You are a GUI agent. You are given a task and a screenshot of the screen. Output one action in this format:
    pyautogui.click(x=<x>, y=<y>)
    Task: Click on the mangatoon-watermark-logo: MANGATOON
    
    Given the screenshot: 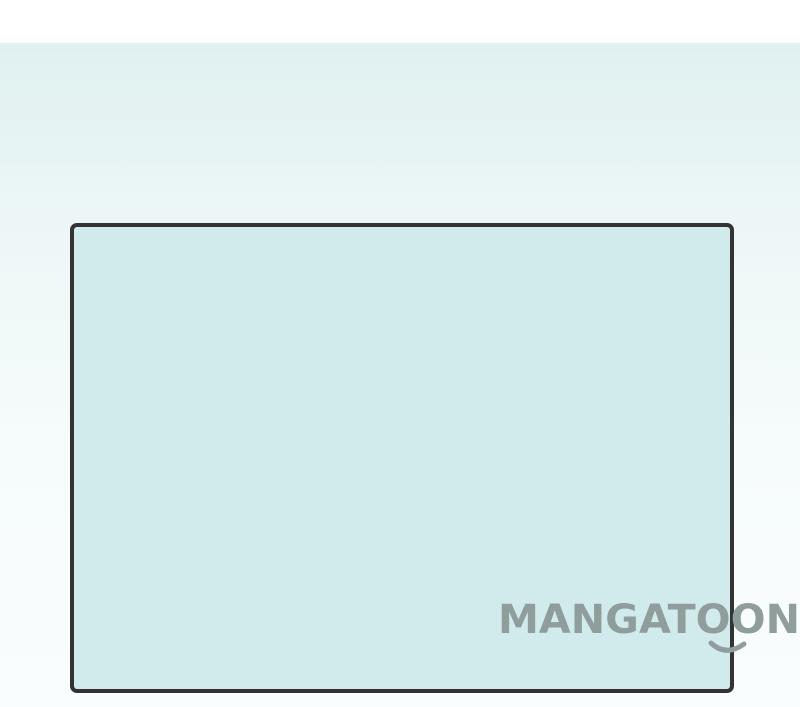 What is the action you would take?
    pyautogui.click(x=649, y=622)
    